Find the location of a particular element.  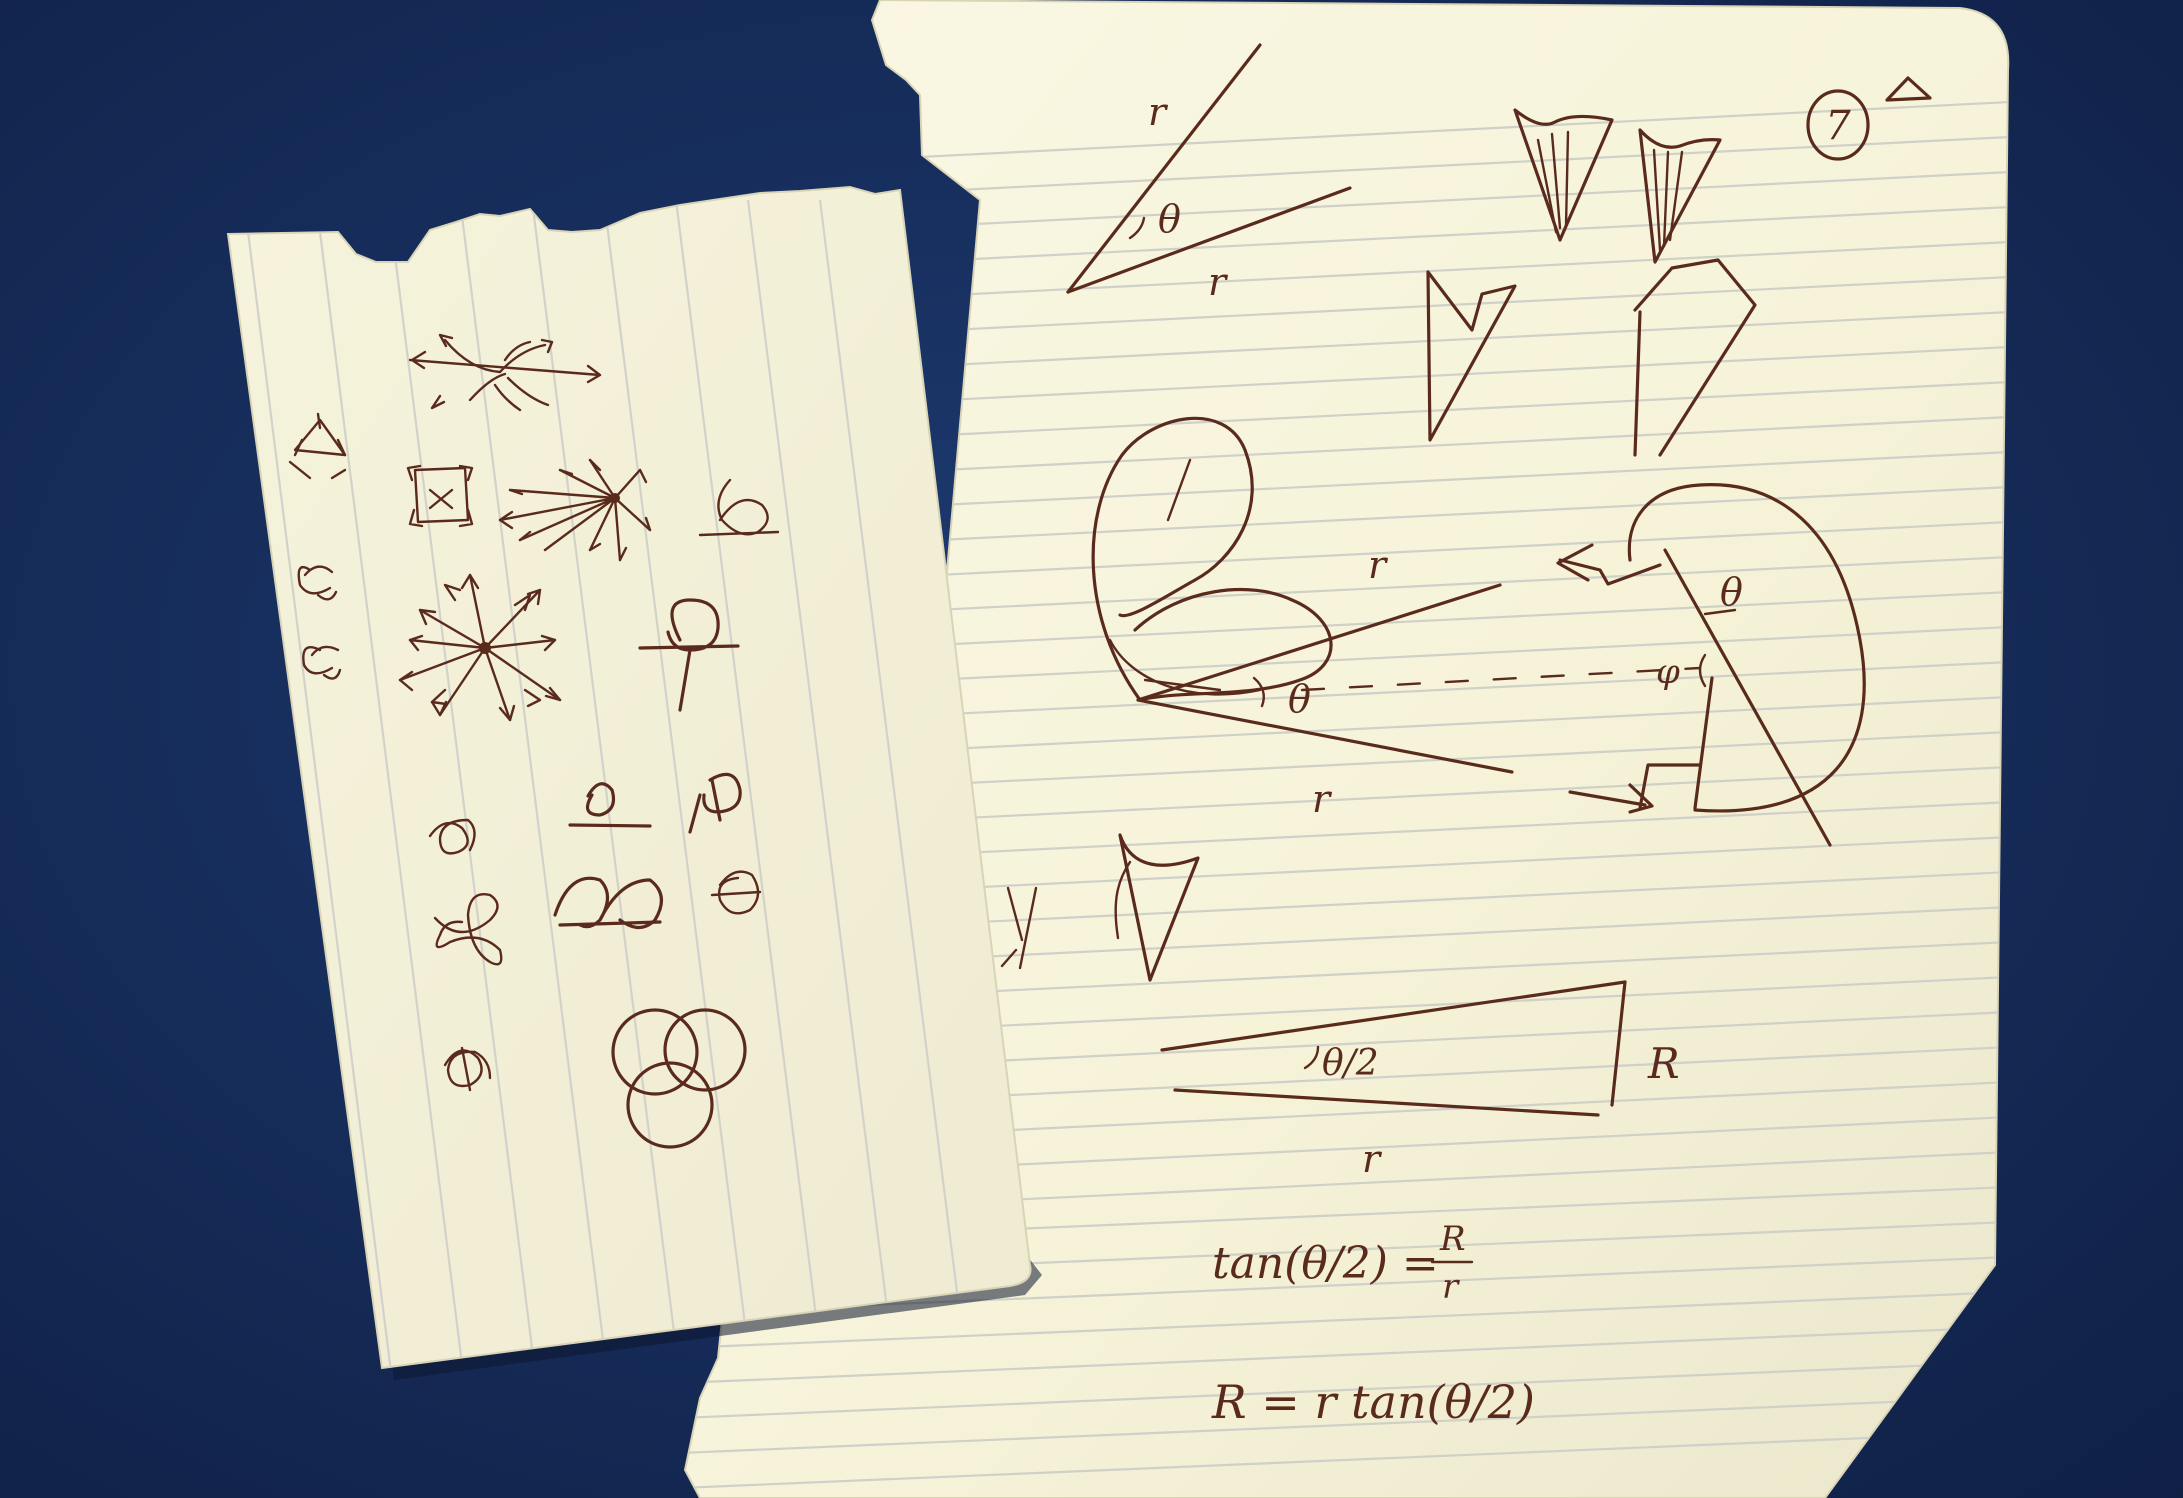

lobe-angle-sketch: r θ r is located at coordinates (1396, 618).